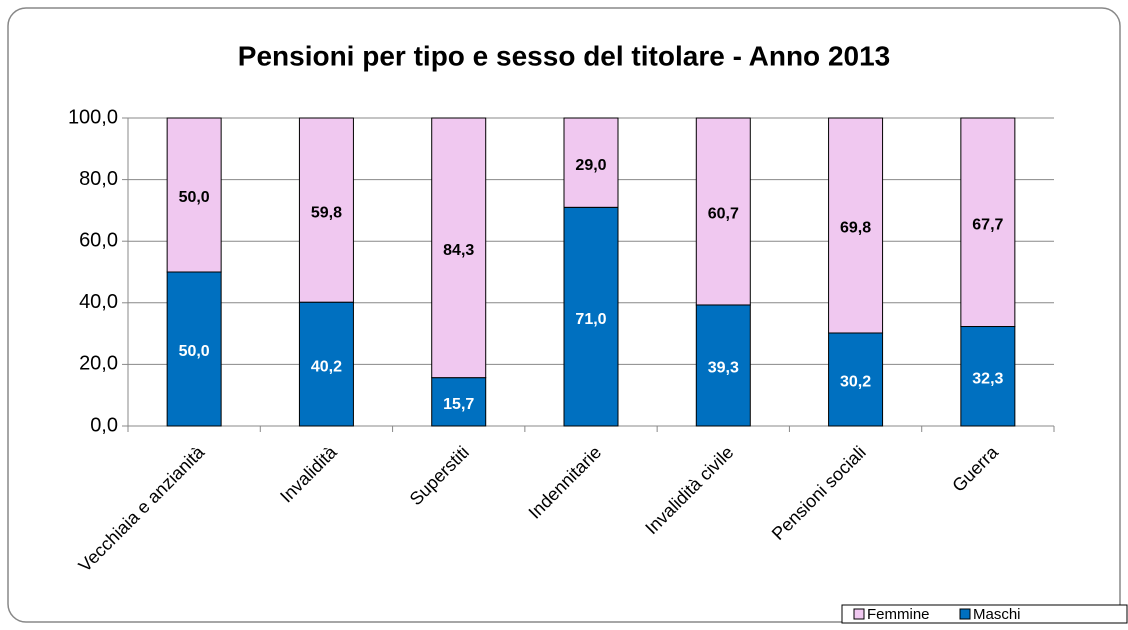 The height and width of the screenshot is (630, 1128). I want to click on value-label: 67,7, so click(987, 224).